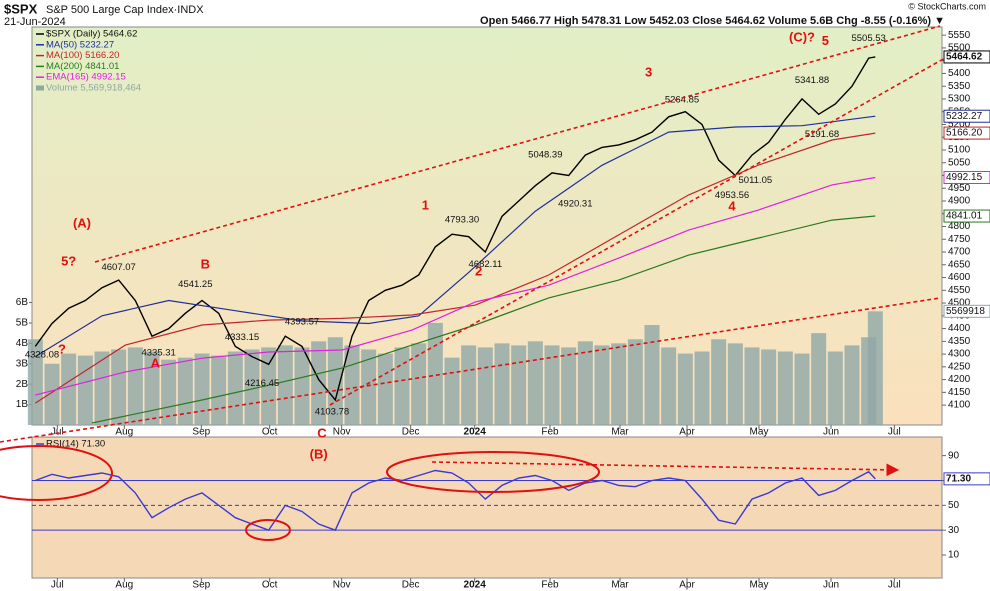 The height and width of the screenshot is (591, 990). What do you see at coordinates (959, 73) in the screenshot?
I see `y-tick-label: 5400` at bounding box center [959, 73].